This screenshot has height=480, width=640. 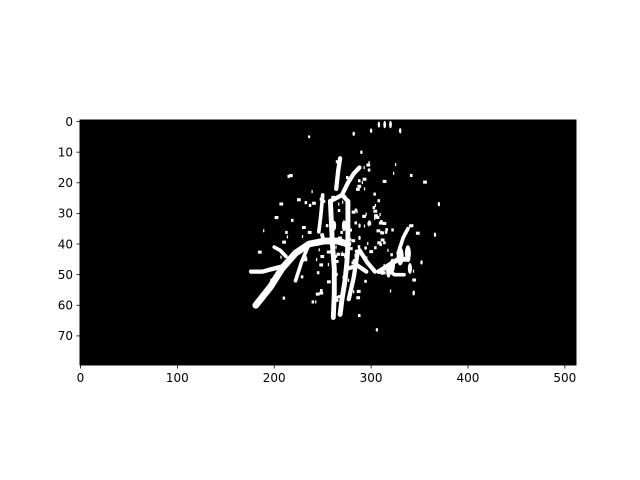 I want to click on y-tick-label: 40, so click(x=65, y=244).